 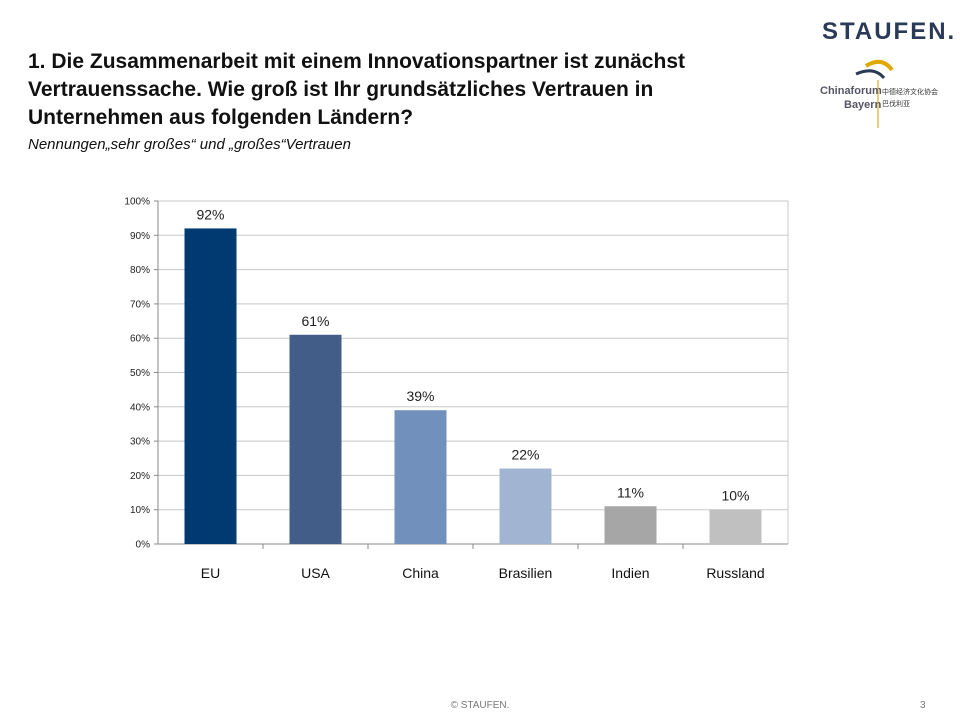 I want to click on logo-text-bayern: Bayern, so click(x=863, y=105).